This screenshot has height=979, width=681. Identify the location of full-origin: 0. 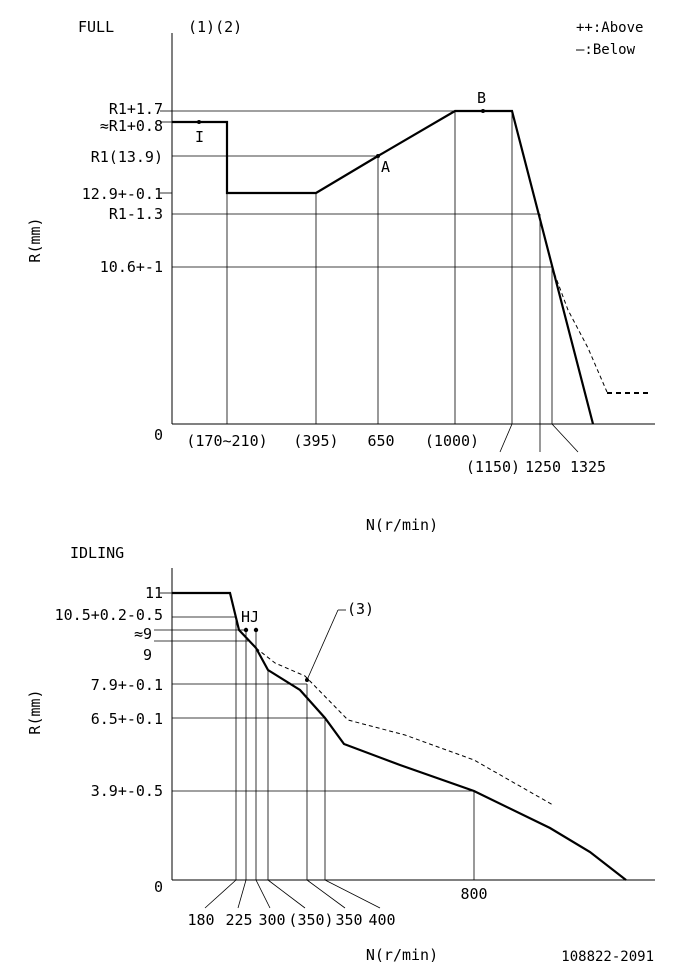
(158, 435).